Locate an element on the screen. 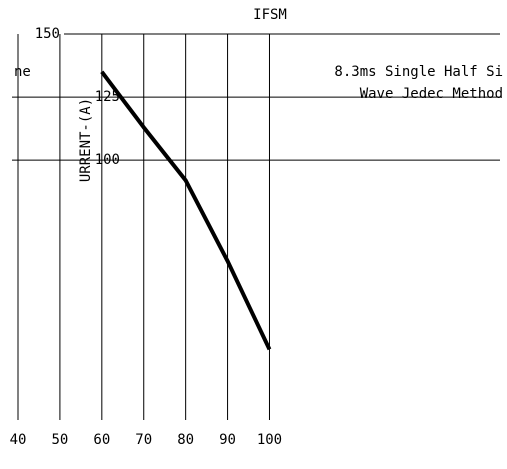 The width and height of the screenshot is (507, 469). x-tick-label: 80 is located at coordinates (185, 440).